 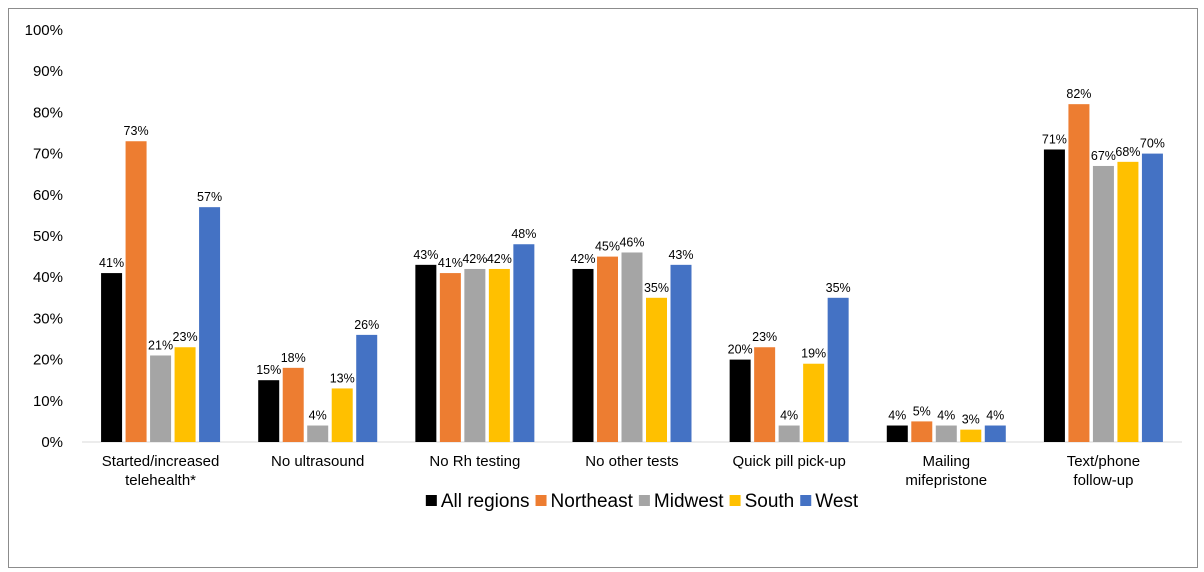 I want to click on data-label: 57%, so click(x=209, y=197).